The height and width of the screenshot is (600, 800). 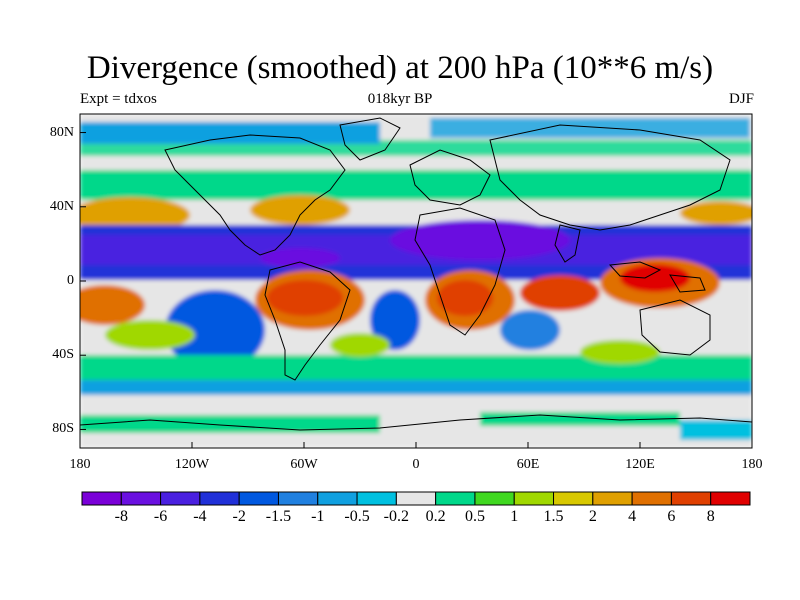 What do you see at coordinates (121, 516) in the screenshot?
I see `colorbar-label: -8` at bounding box center [121, 516].